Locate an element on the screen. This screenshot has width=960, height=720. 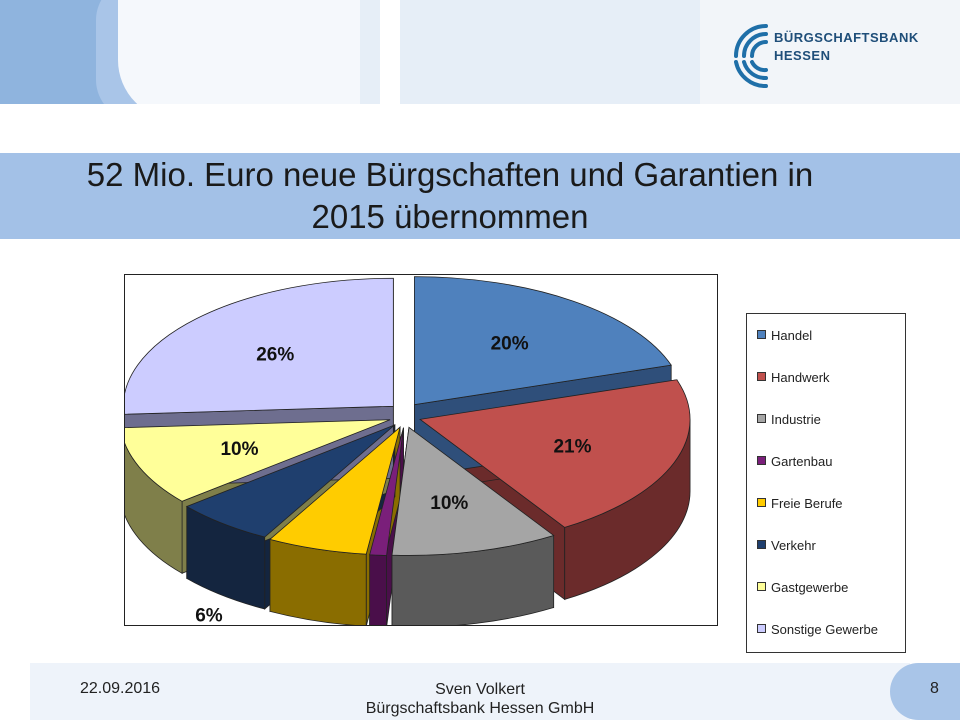
footer-company: Bürgschaftsbank Hessen GmbH is located at coordinates (480, 708).